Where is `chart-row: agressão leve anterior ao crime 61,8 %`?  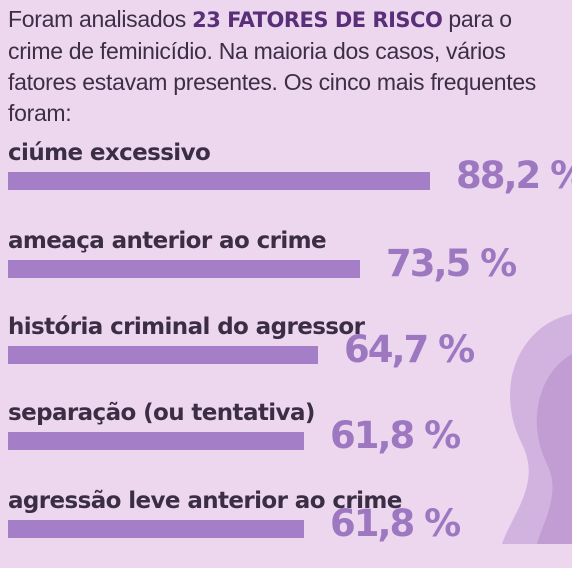
chart-row: agressão leve anterior ao crime 61,8 % is located at coordinates (288, 528).